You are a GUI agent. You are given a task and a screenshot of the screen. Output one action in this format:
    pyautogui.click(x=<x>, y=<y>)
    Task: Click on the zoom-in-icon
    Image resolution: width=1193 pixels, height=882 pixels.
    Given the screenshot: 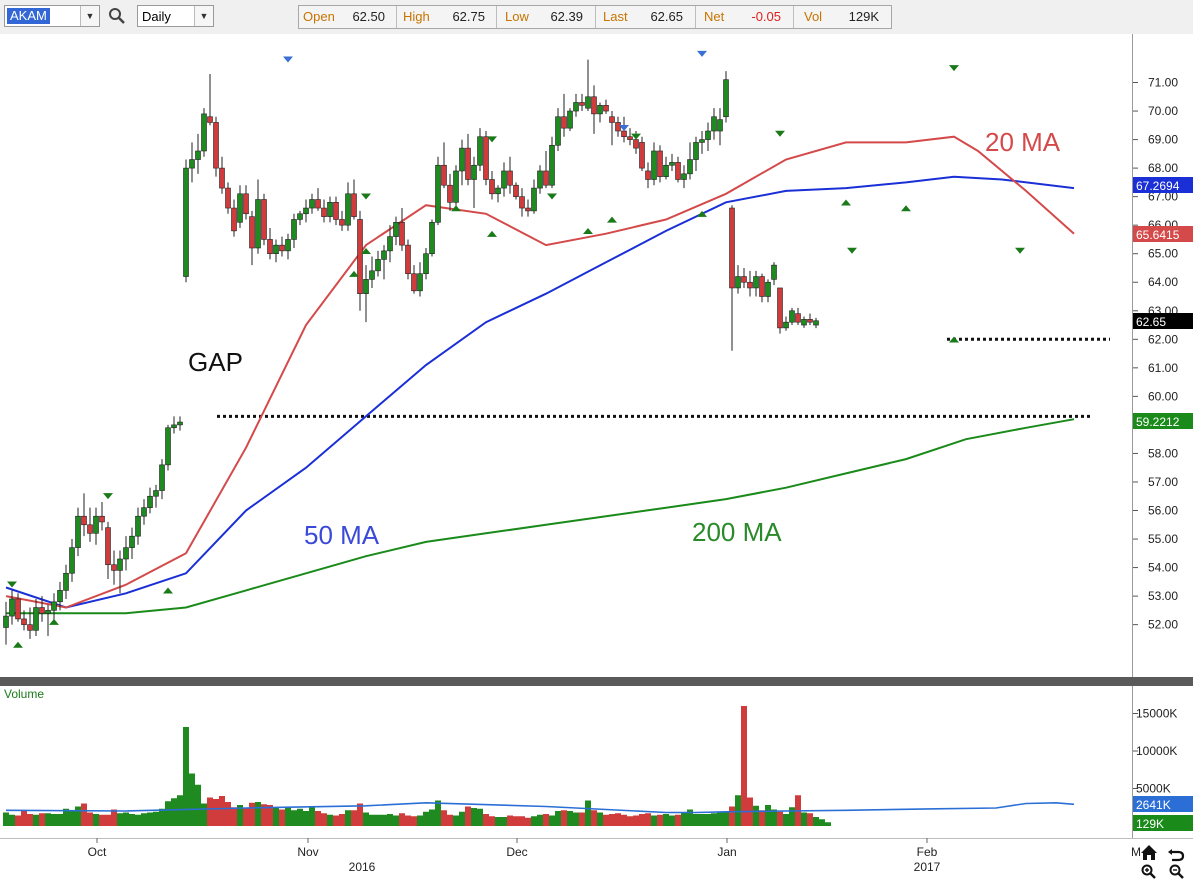 What is the action you would take?
    pyautogui.click(x=1148, y=871)
    